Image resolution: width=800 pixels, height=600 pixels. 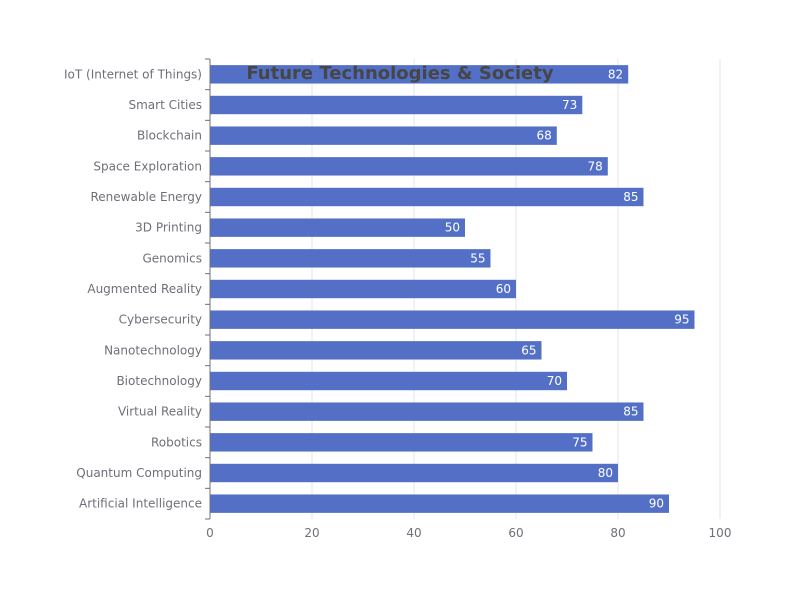 What do you see at coordinates (144, 289) in the screenshot?
I see `y-category-label: Augmented Reality` at bounding box center [144, 289].